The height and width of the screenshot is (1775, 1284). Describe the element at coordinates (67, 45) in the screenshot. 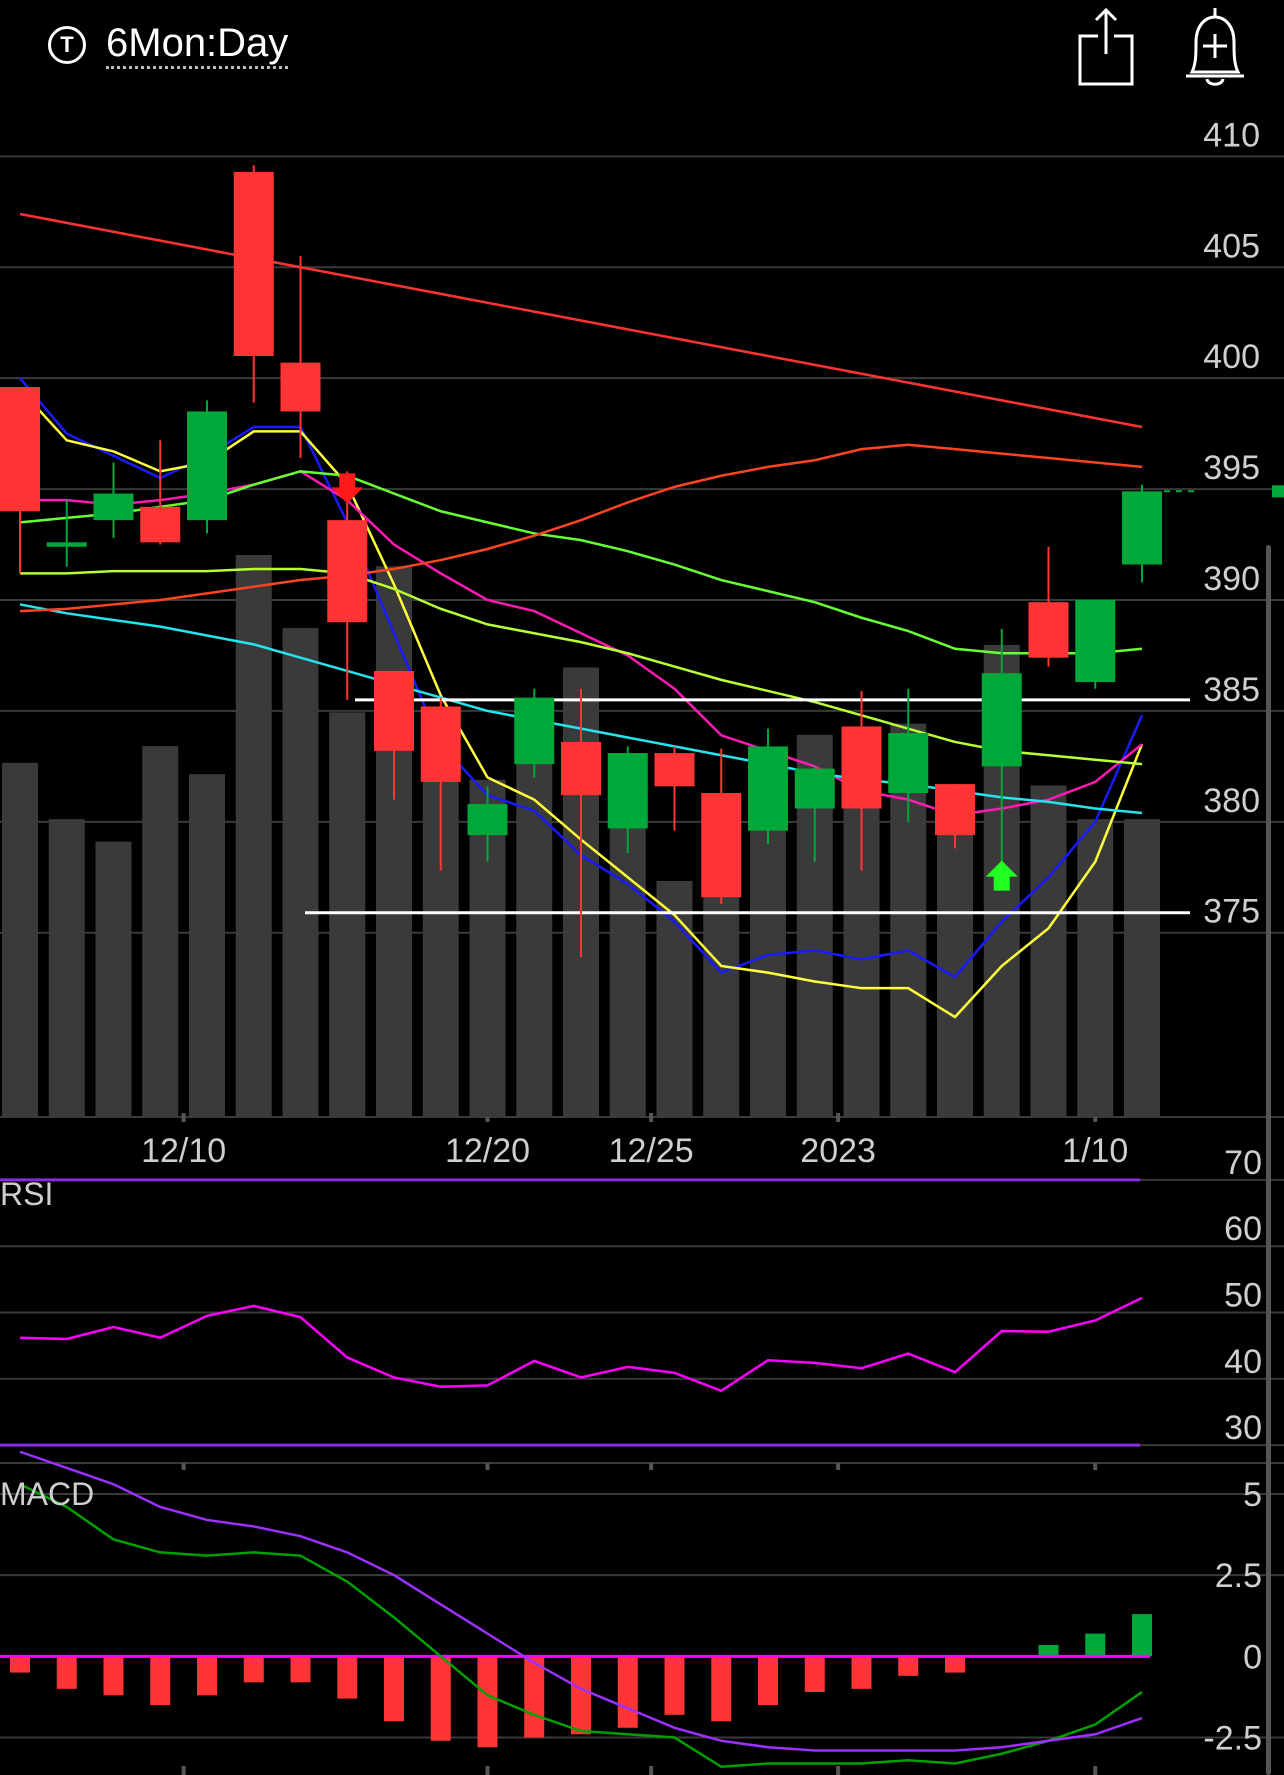

I see `period-type-icon: T` at that location.